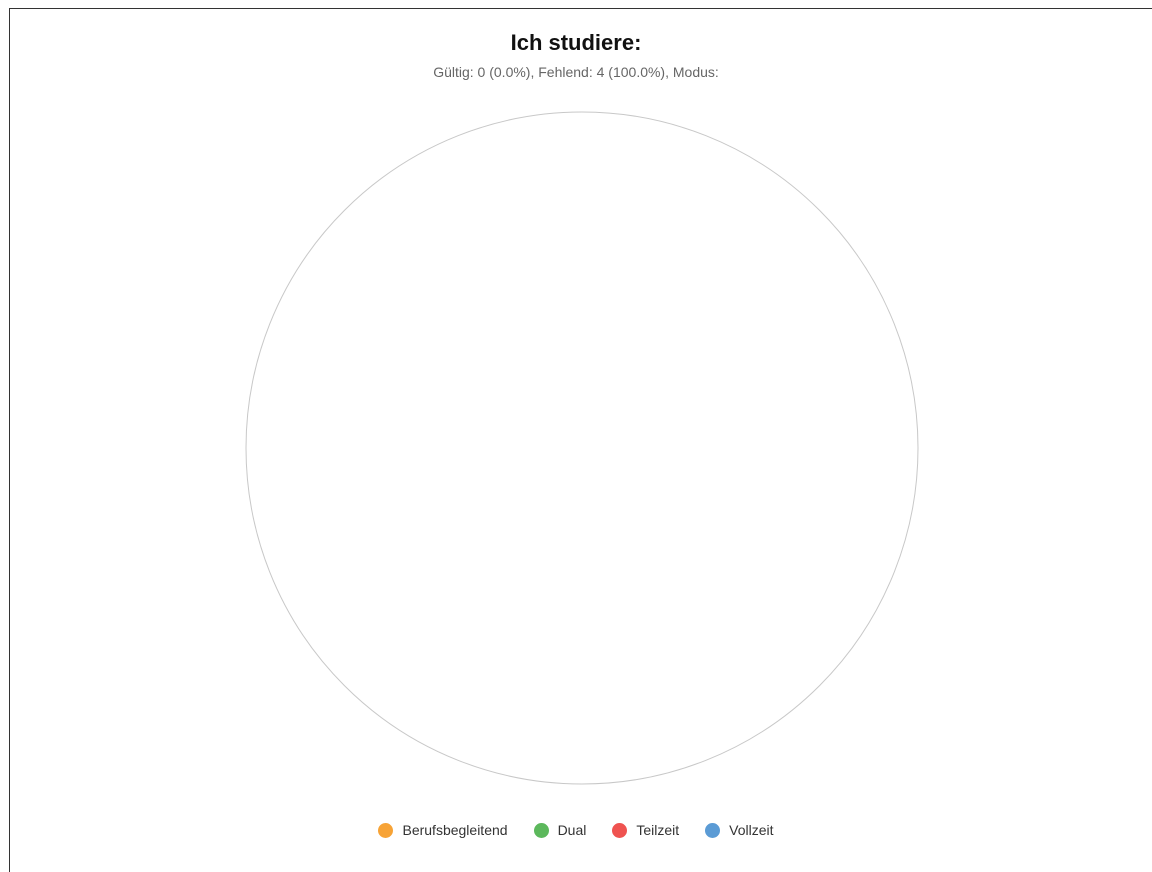 The image size is (1152, 872). What do you see at coordinates (576, 42) in the screenshot?
I see `chart-title: Ich studiere:` at bounding box center [576, 42].